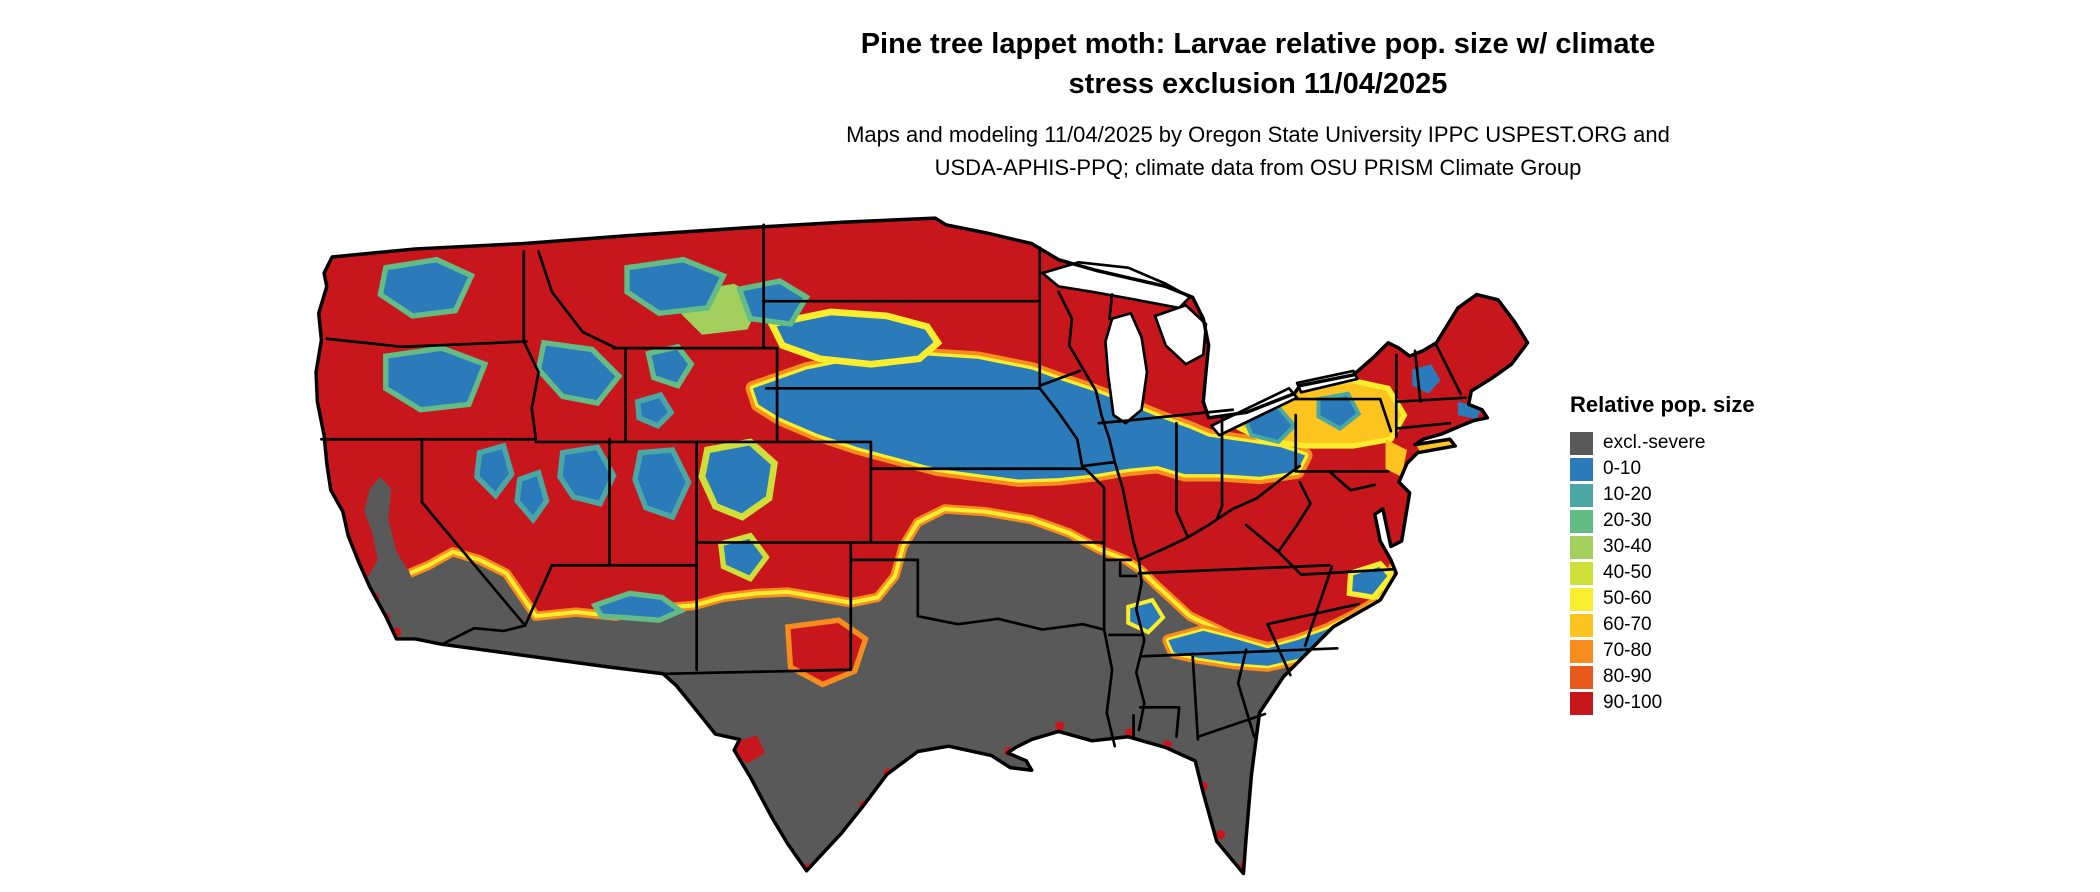 This screenshot has height=892, width=2100. Describe the element at coordinates (1662, 547) in the screenshot. I see `legend-item: 30-40` at that location.